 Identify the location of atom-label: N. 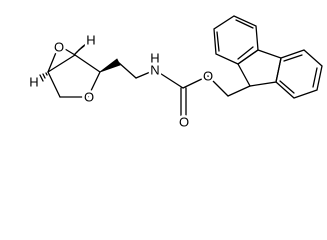
(154, 70).